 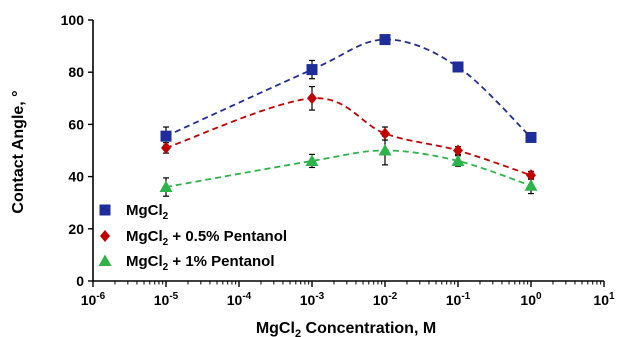 What do you see at coordinates (76, 124) in the screenshot?
I see `y-tick-label: 60` at bounding box center [76, 124].